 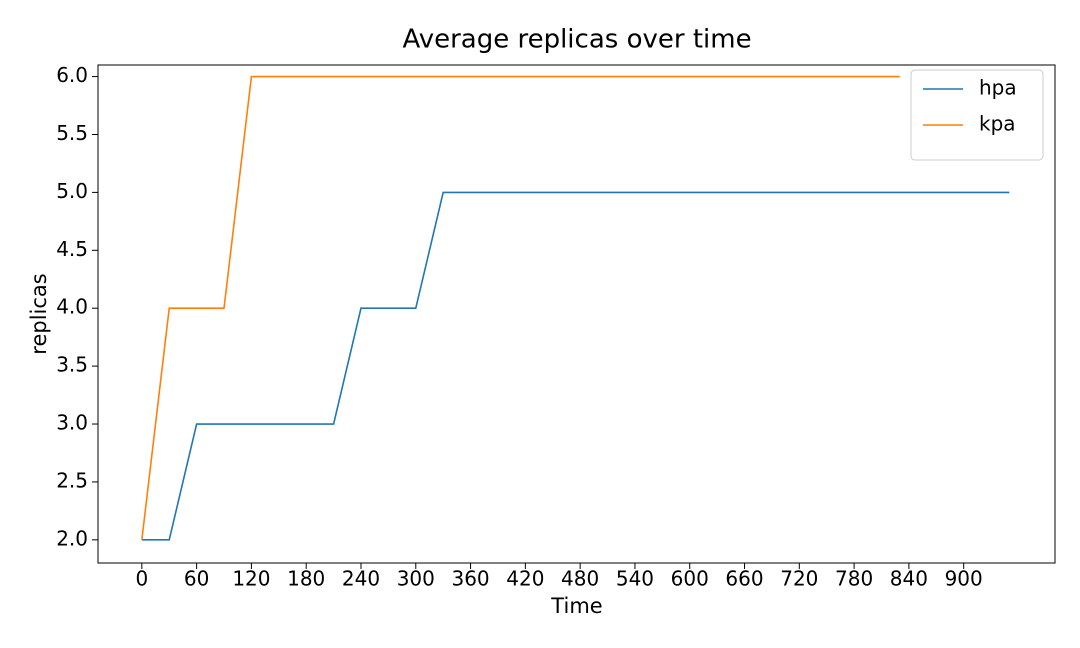 What do you see at coordinates (744, 579) in the screenshot?
I see `x-tick-label: 660` at bounding box center [744, 579].